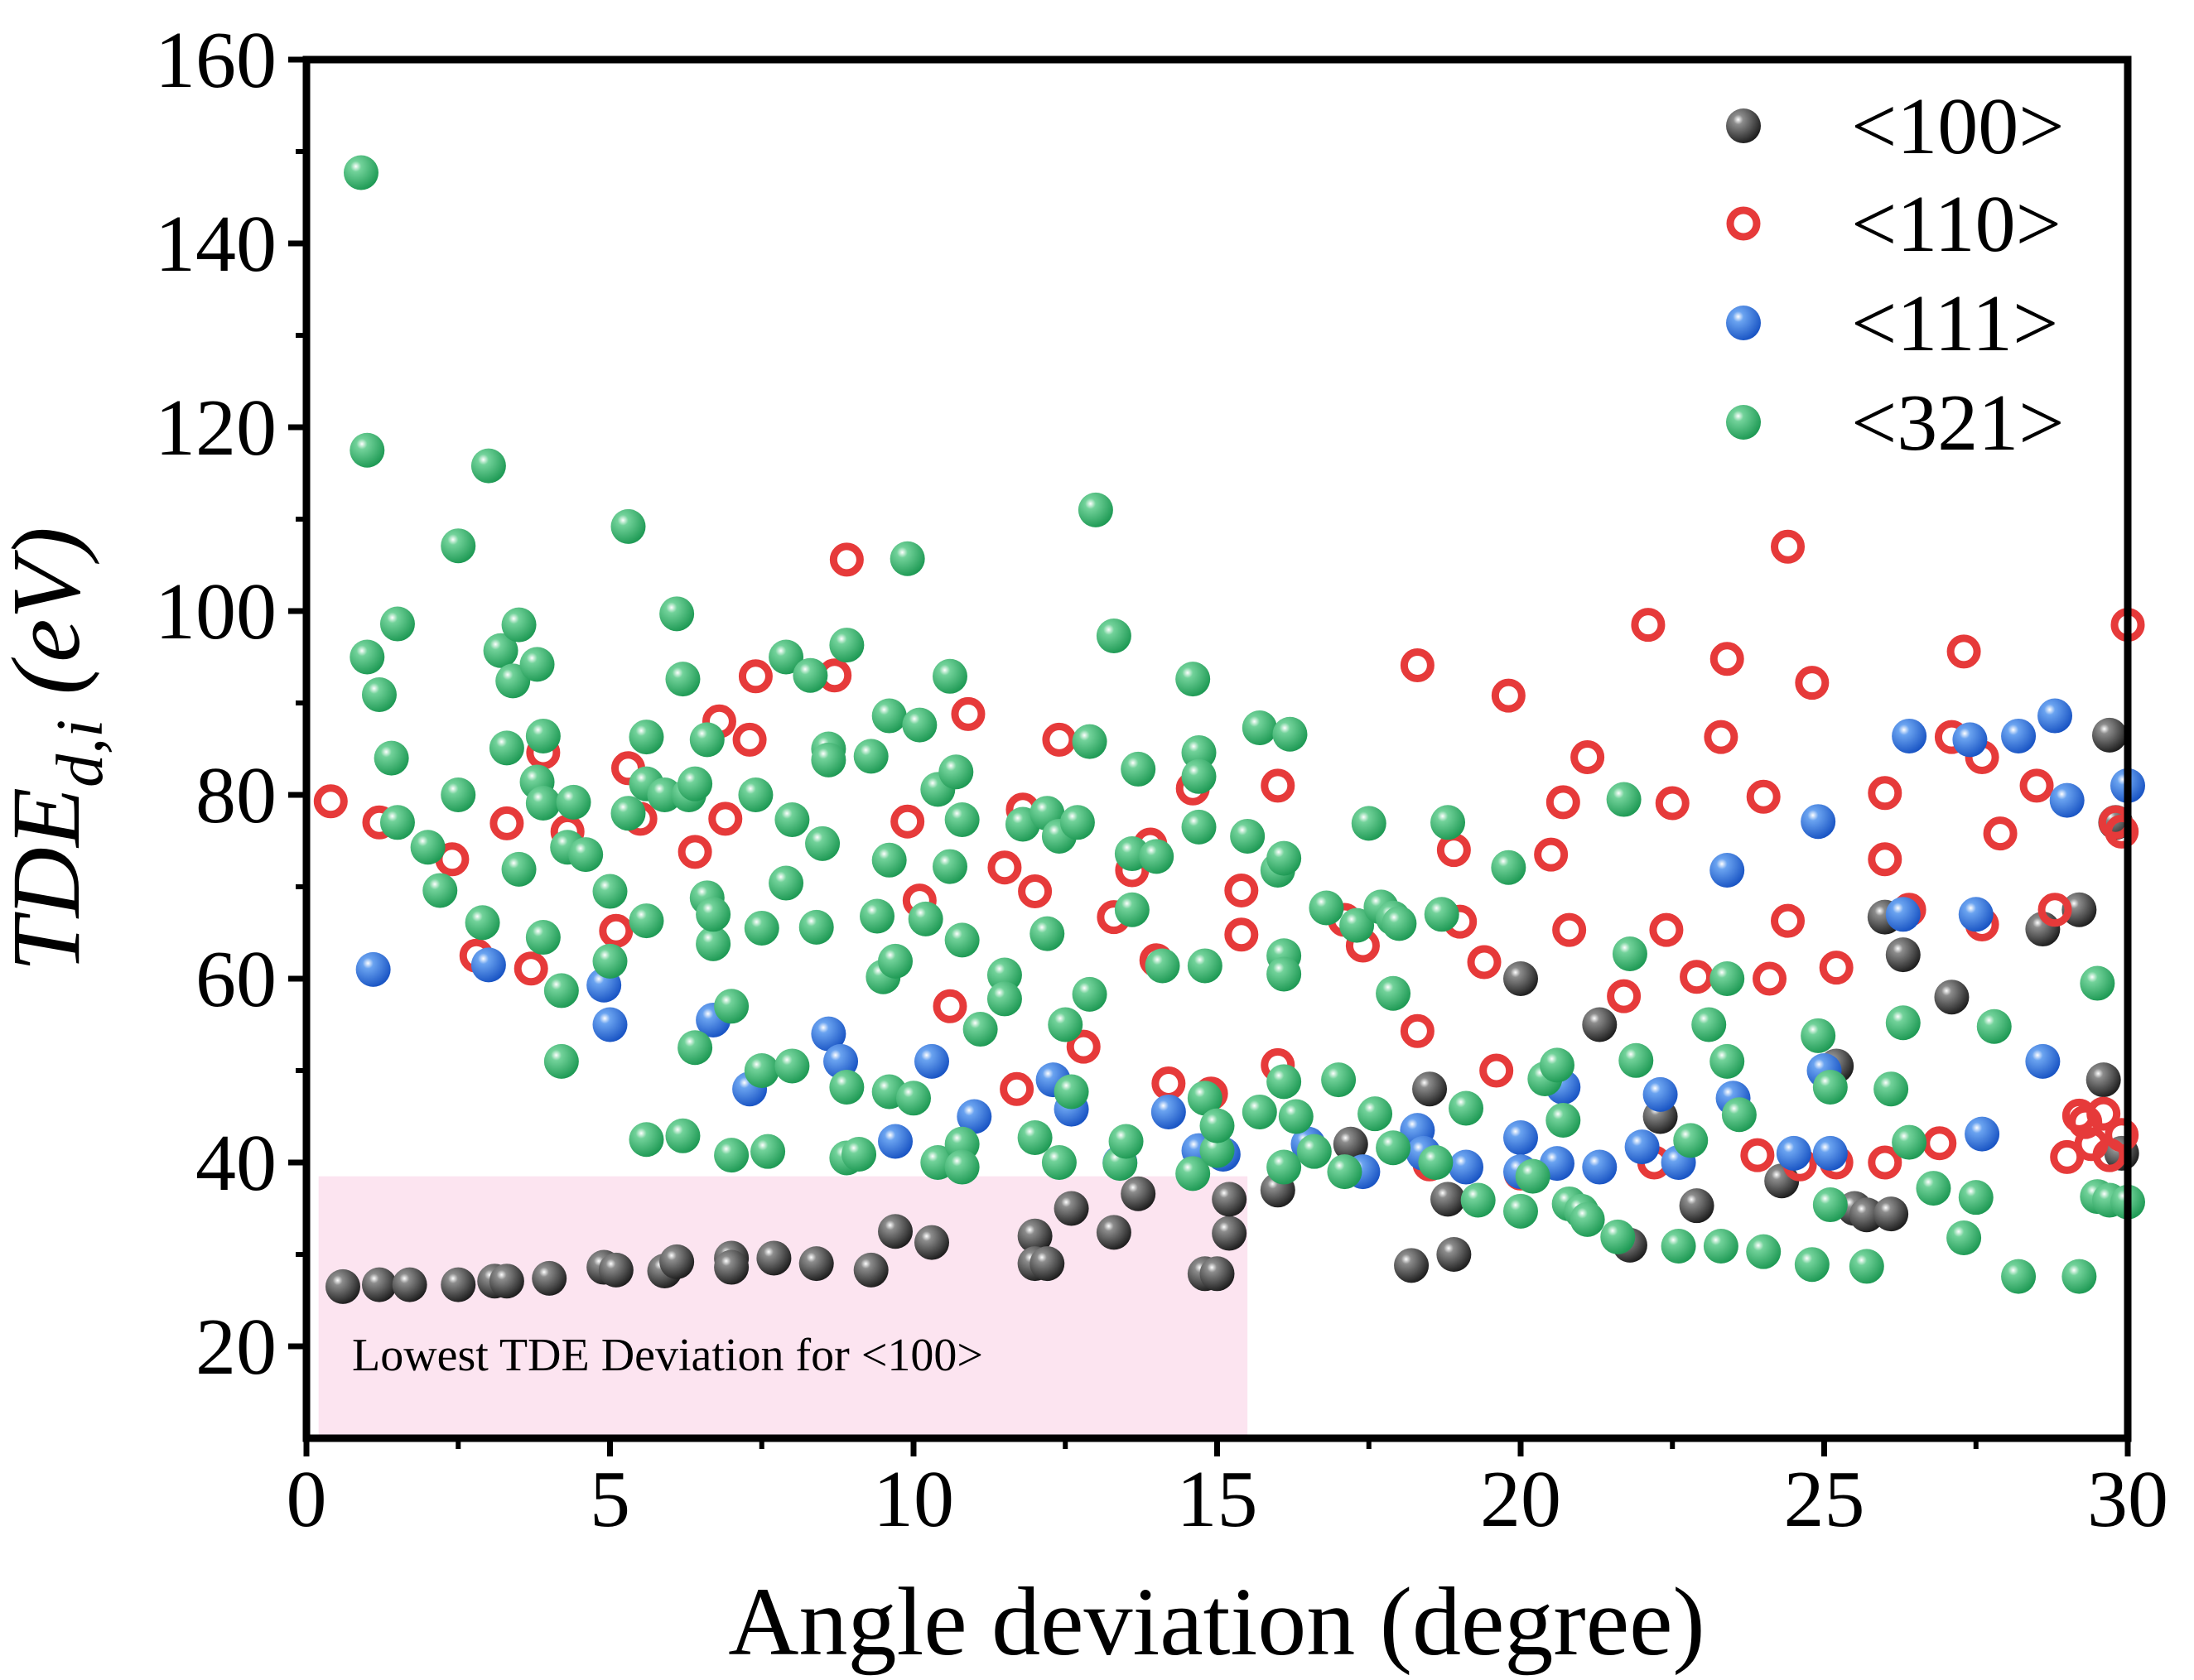 Image resolution: width=2194 pixels, height=1680 pixels. I want to click on x-tick-label: 15, so click(1217, 1499).